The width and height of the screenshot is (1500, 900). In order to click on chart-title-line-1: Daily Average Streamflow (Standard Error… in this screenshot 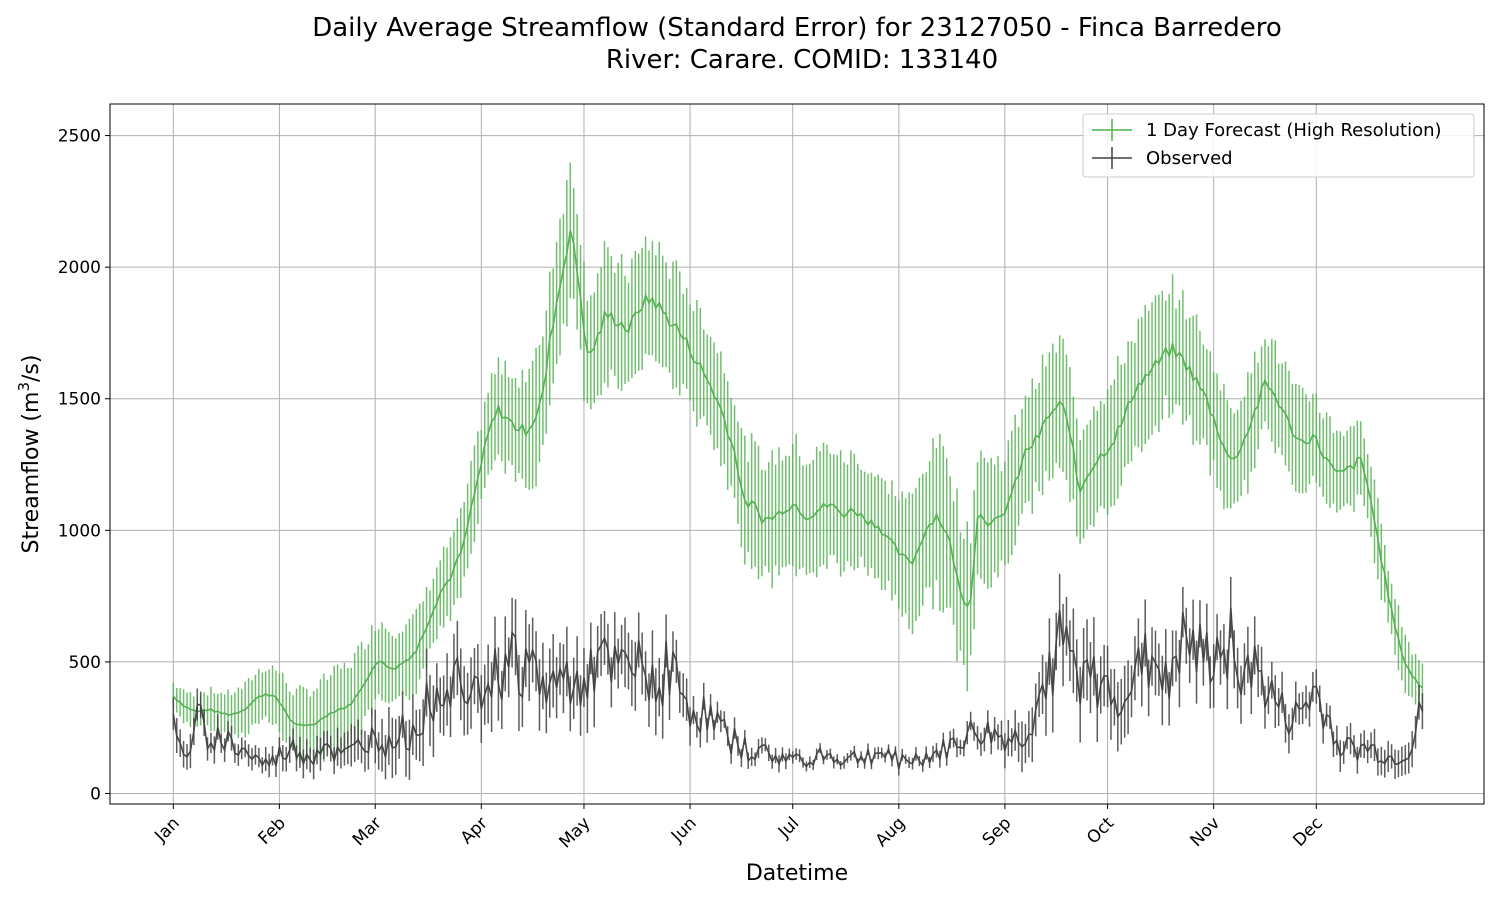, I will do `click(797, 28)`.